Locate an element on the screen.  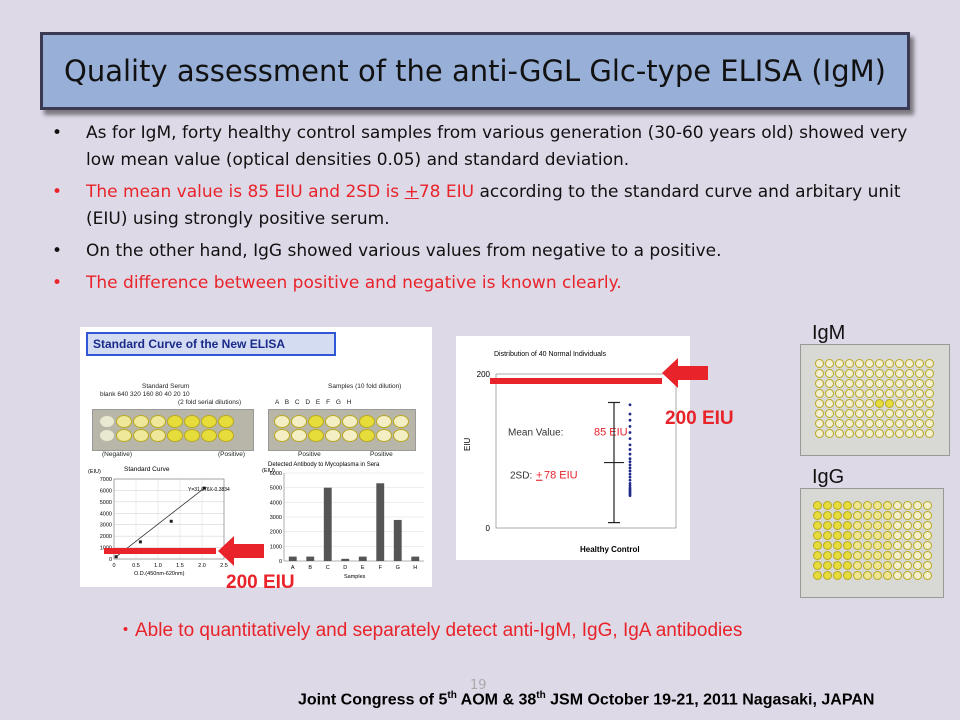
dist-frame is located at coordinates (586, 451).